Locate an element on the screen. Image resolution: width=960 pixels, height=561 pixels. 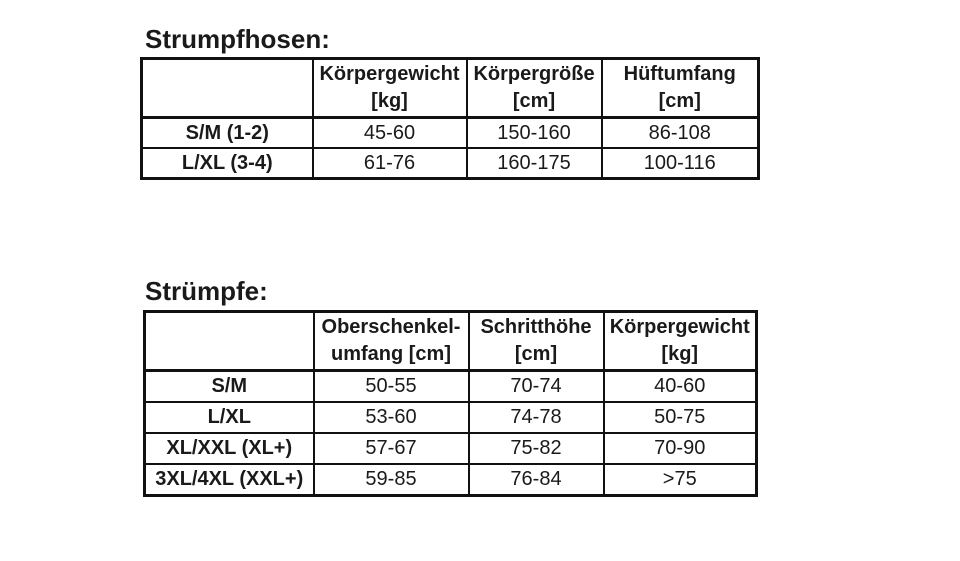
table-cell: 70-74 is located at coordinates (536, 386).